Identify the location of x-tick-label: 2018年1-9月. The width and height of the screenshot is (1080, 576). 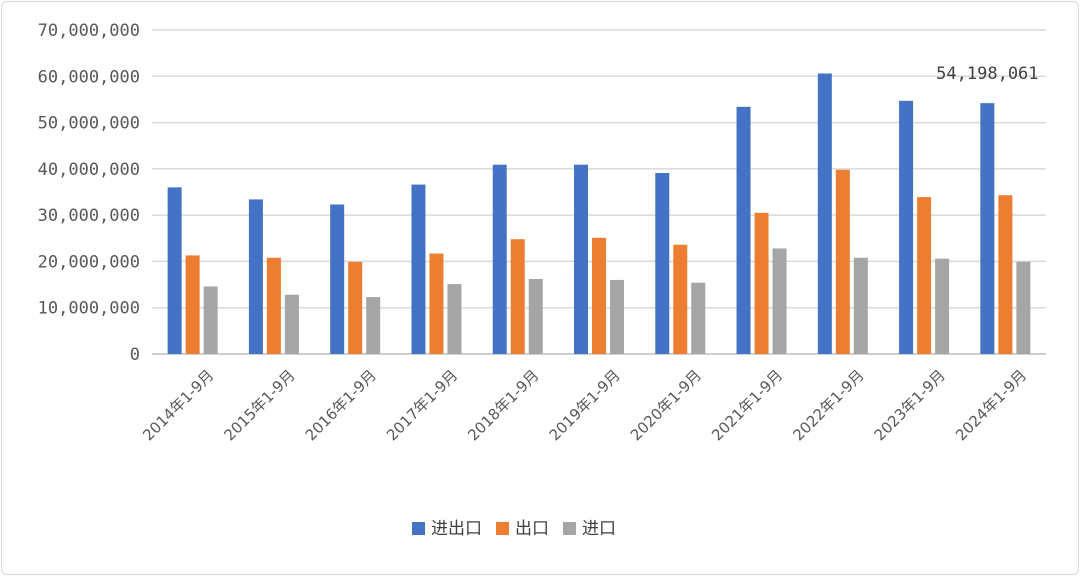
(503, 405).